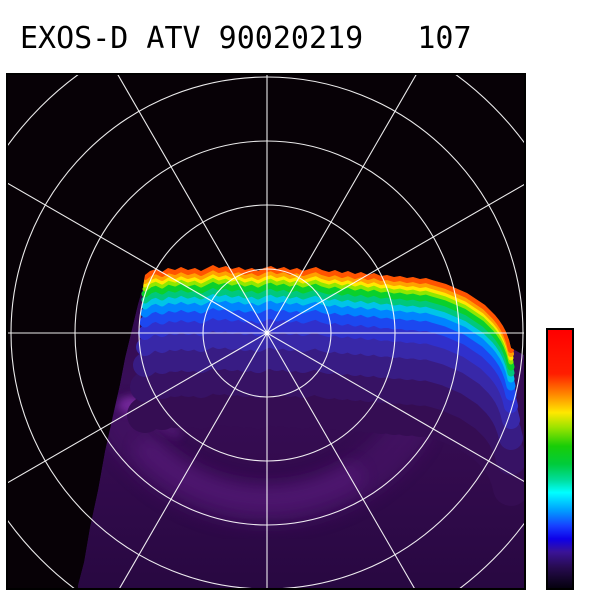 The width and height of the screenshot is (600, 600). I want to click on colorbar-gradient, so click(560, 459).